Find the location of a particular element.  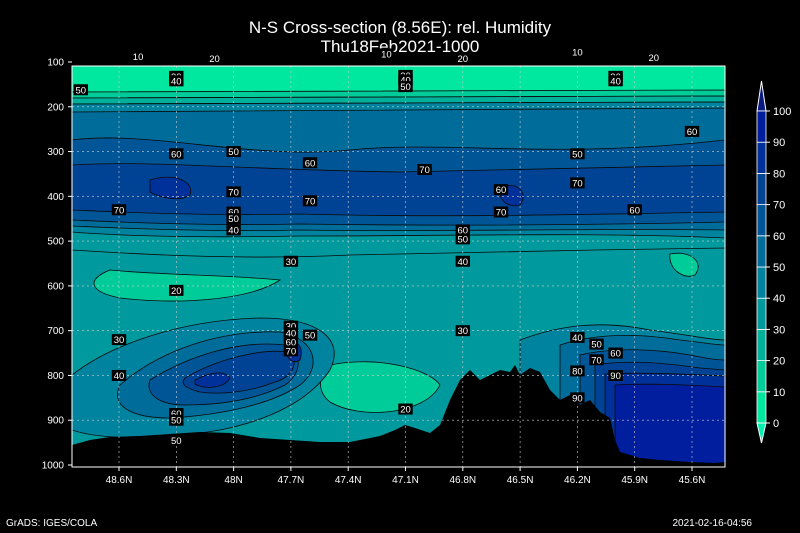

colorbar-label: 80 is located at coordinates (779, 174).